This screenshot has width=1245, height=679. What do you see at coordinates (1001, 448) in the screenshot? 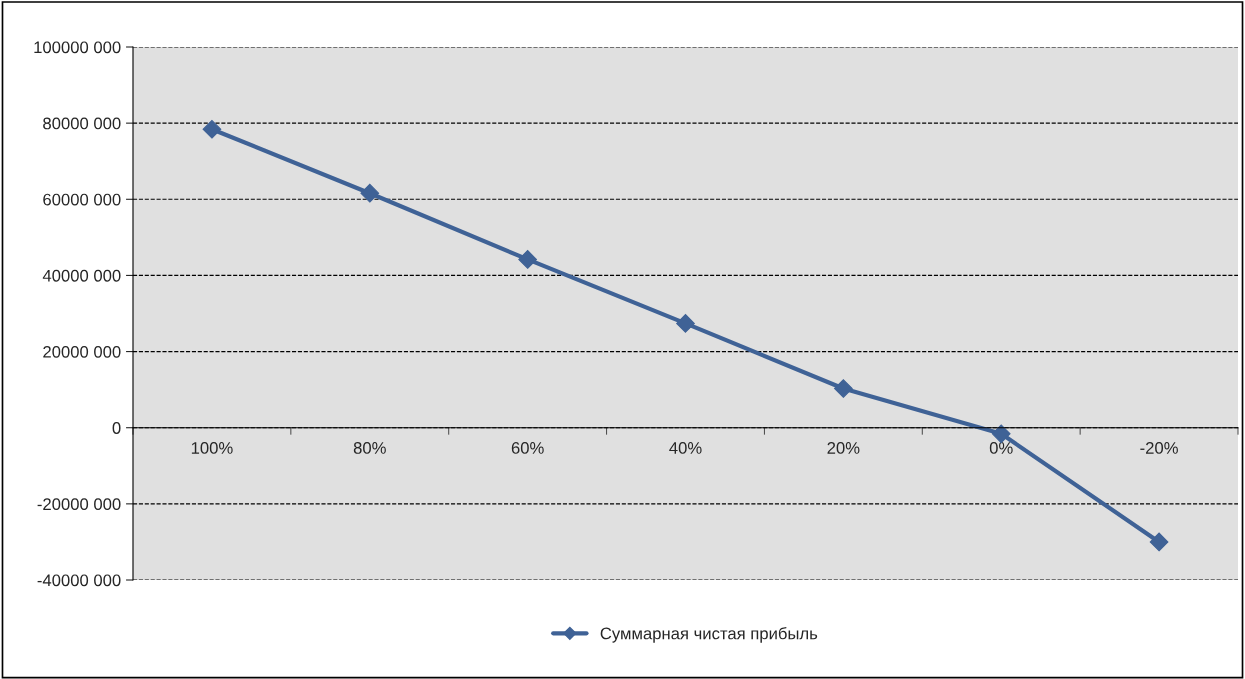
I see `x-tick-label: 0%` at bounding box center [1001, 448].